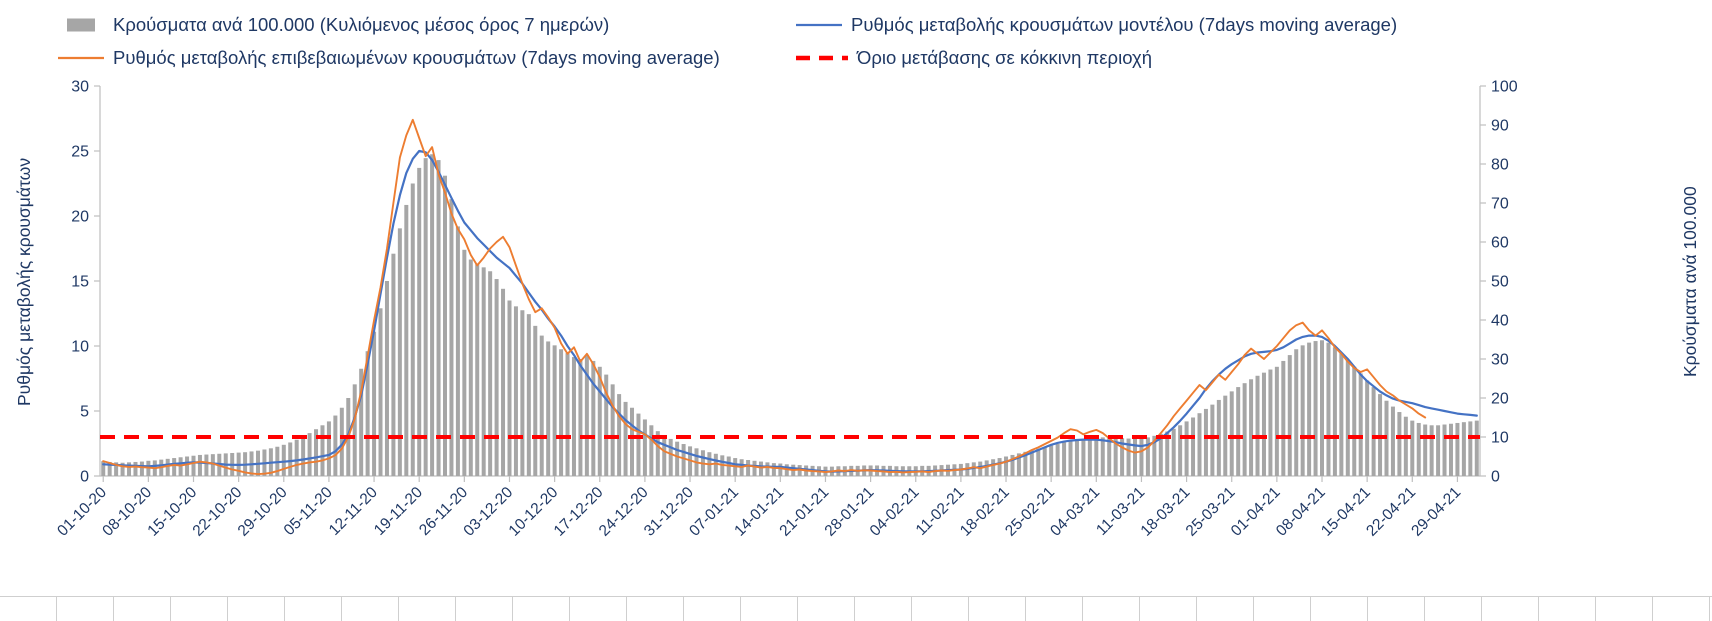 The width and height of the screenshot is (1712, 621). Describe the element at coordinates (84, 412) in the screenshot. I see `left-axis-tick-label: 5` at that location.